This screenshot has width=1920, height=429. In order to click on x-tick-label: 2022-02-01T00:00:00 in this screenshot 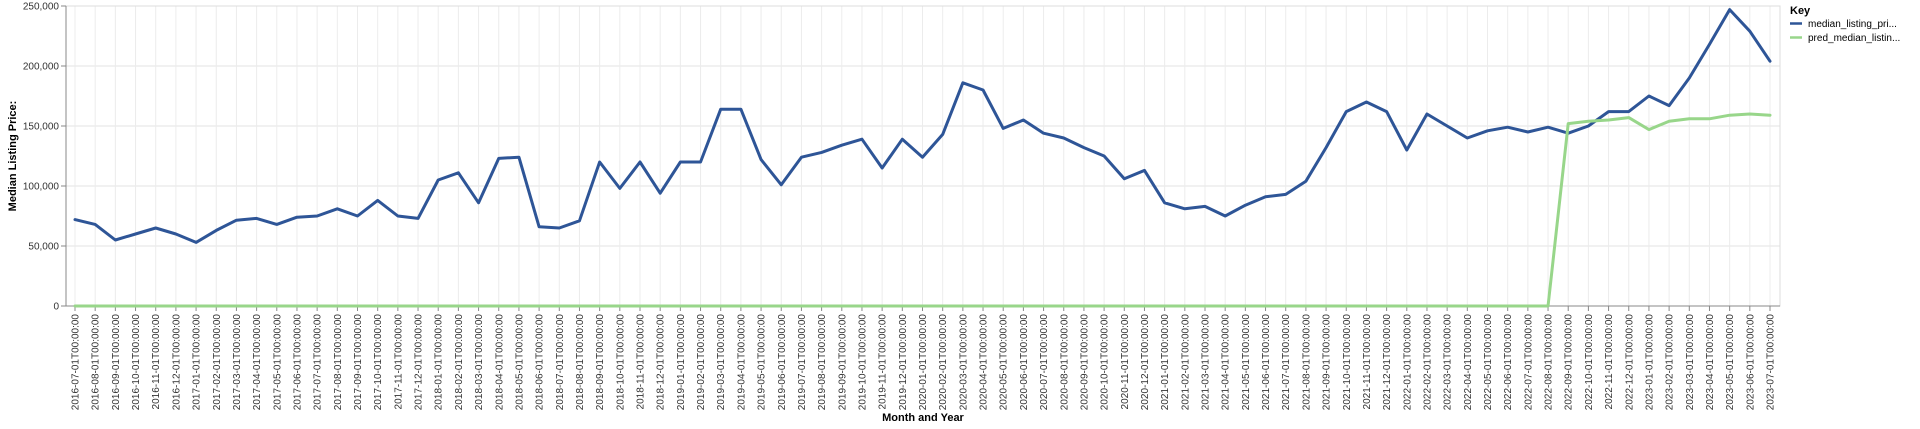, I will do `click(1427, 362)`.